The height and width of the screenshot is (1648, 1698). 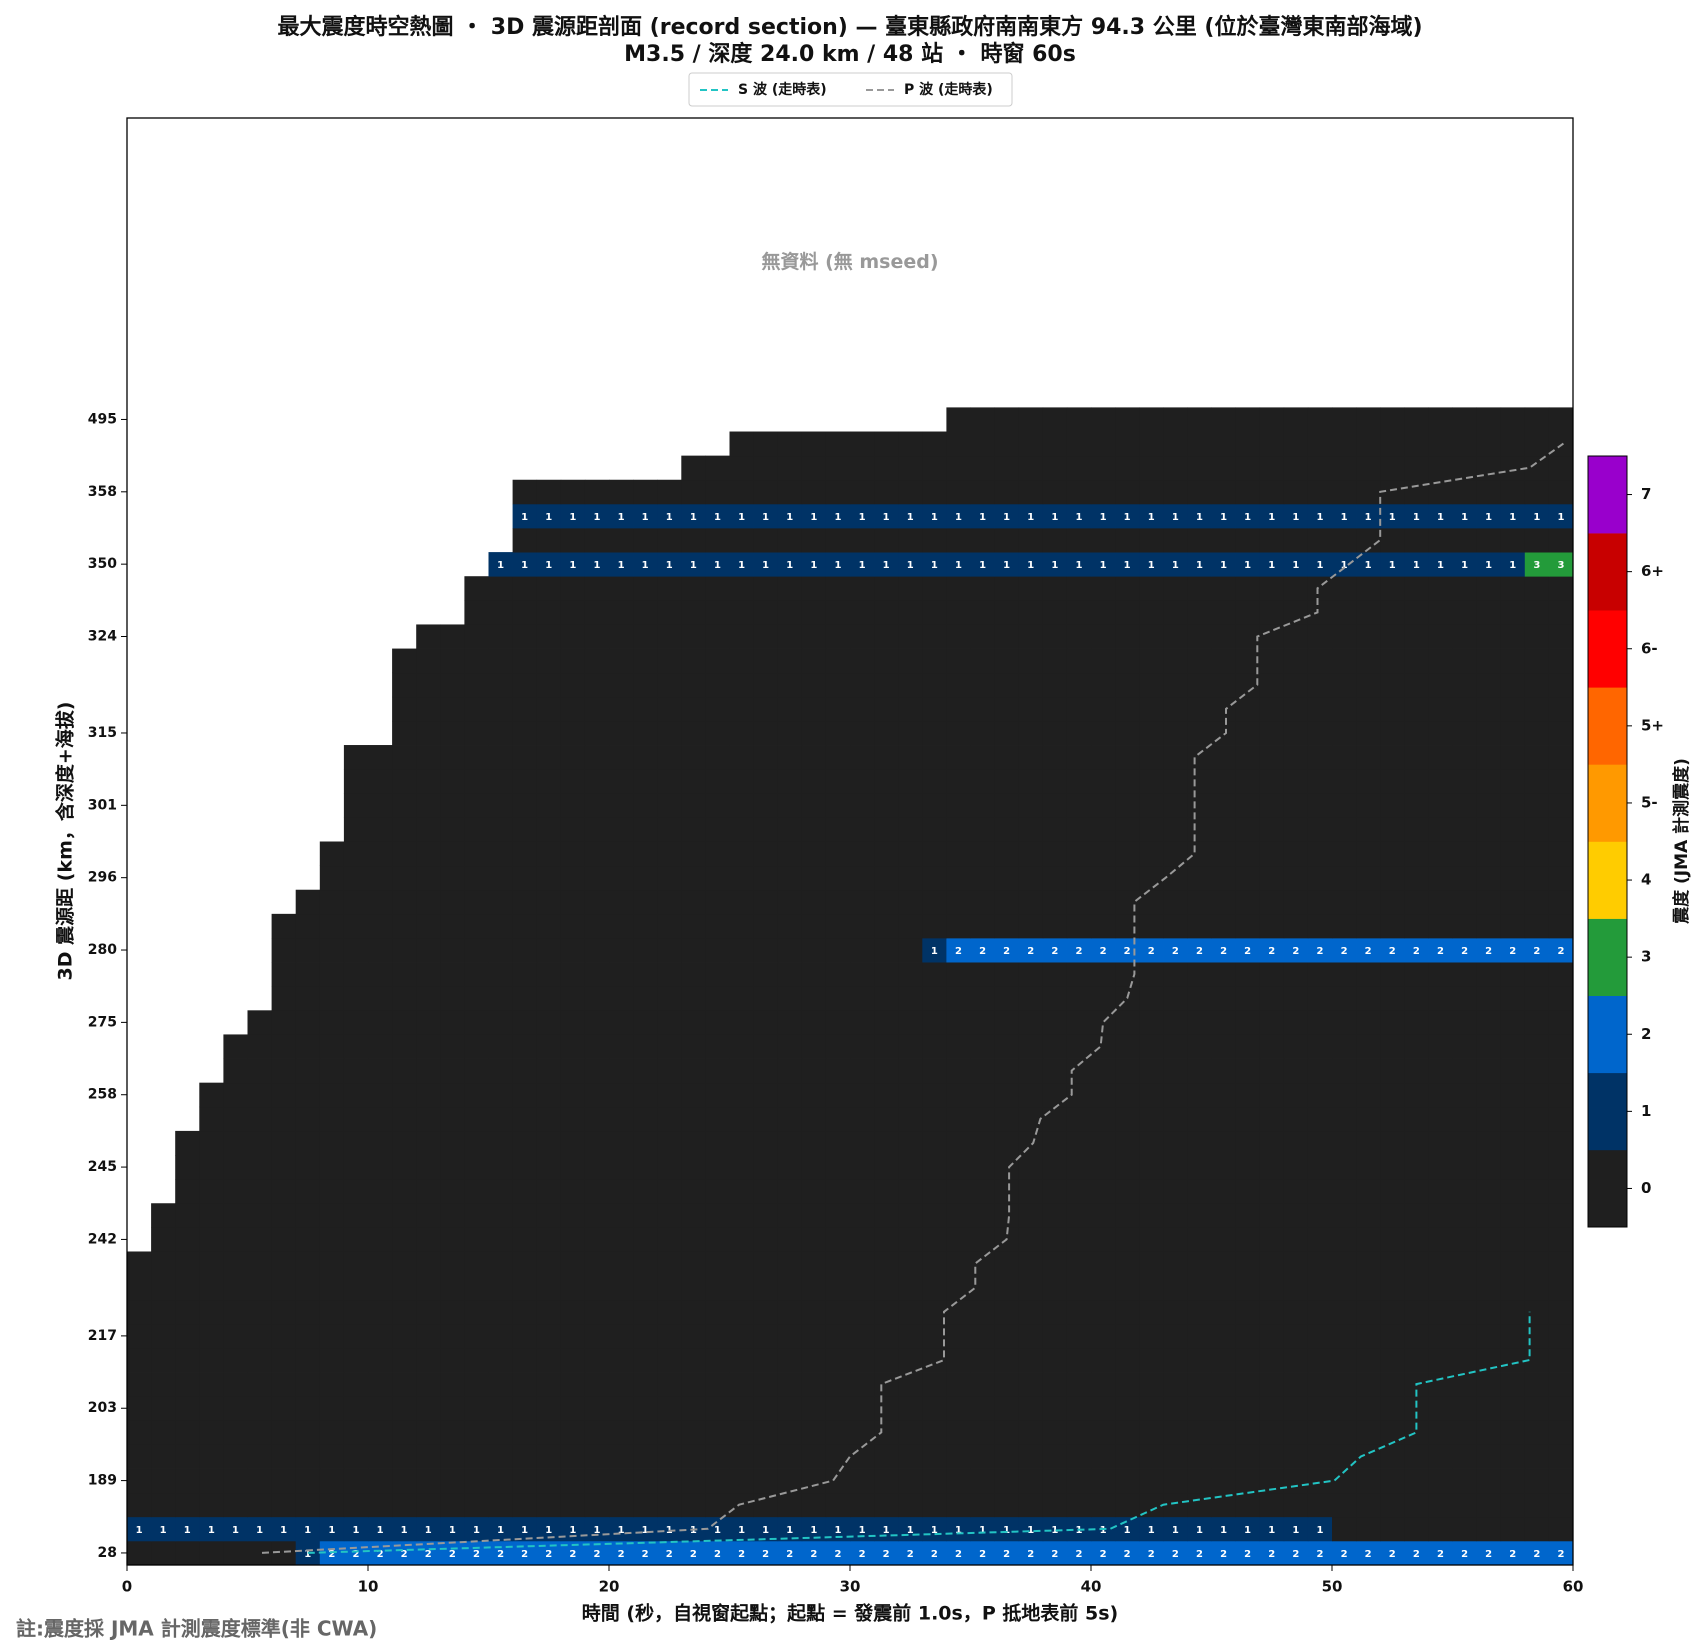 What do you see at coordinates (107, 1553) in the screenshot?
I see `y-tick-label: 28` at bounding box center [107, 1553].